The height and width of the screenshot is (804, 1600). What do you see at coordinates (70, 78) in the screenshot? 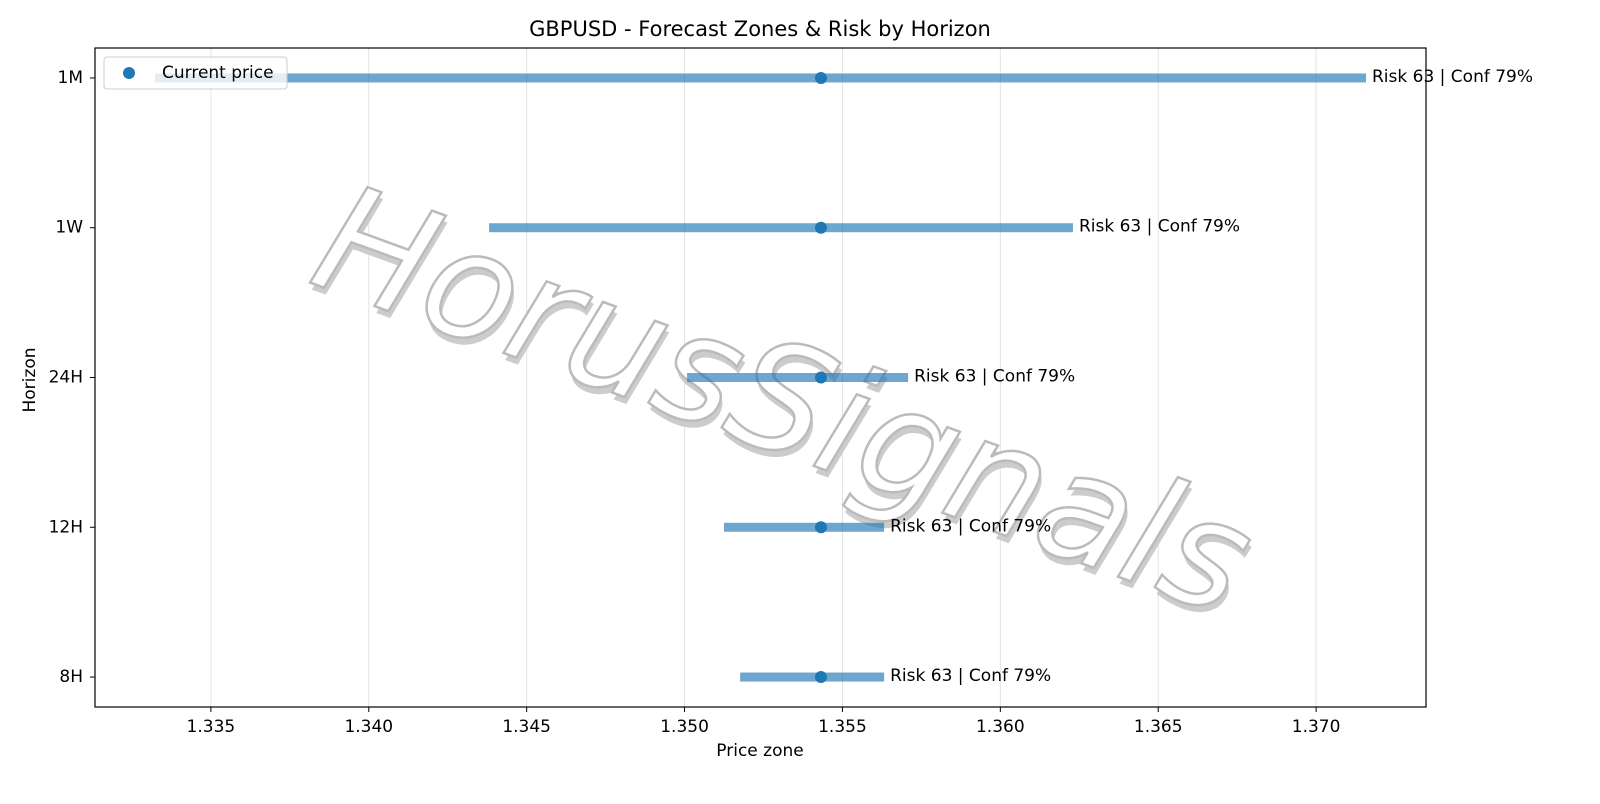
I see `y-tick-label: 1M` at bounding box center [70, 78].